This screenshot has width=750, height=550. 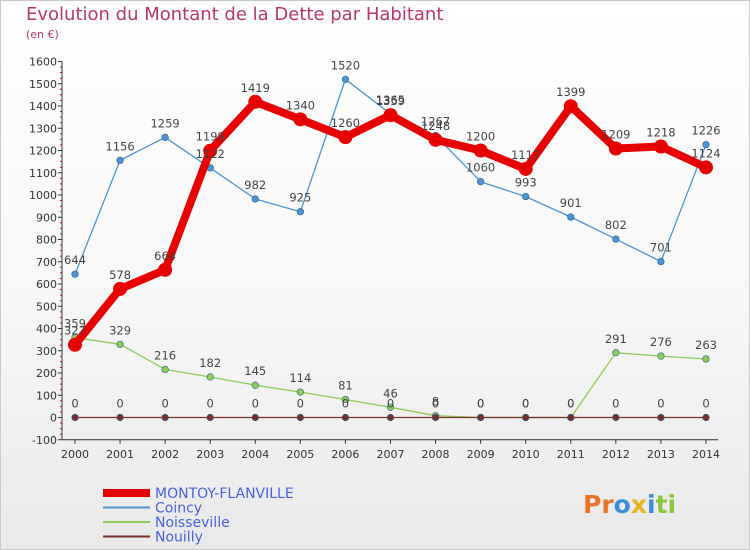 What do you see at coordinates (179, 538) in the screenshot?
I see `legend-label: Nouilly` at bounding box center [179, 538].